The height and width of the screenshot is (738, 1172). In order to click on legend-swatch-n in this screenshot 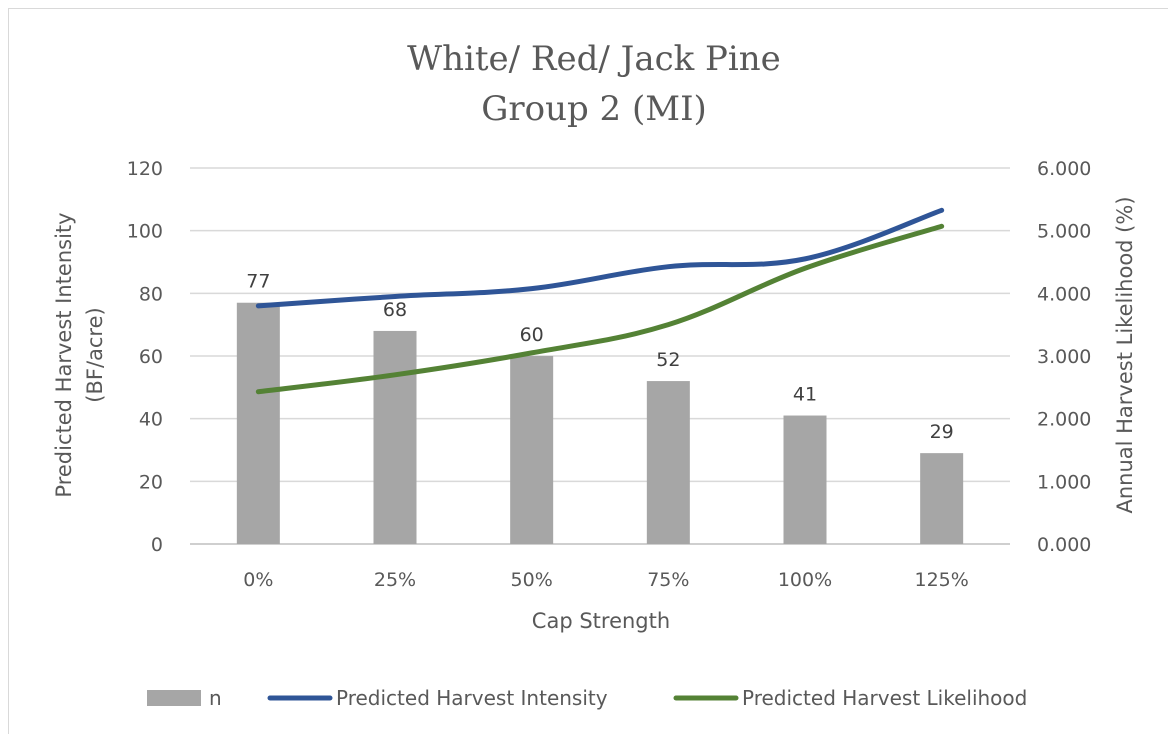, I will do `click(174, 698)`.